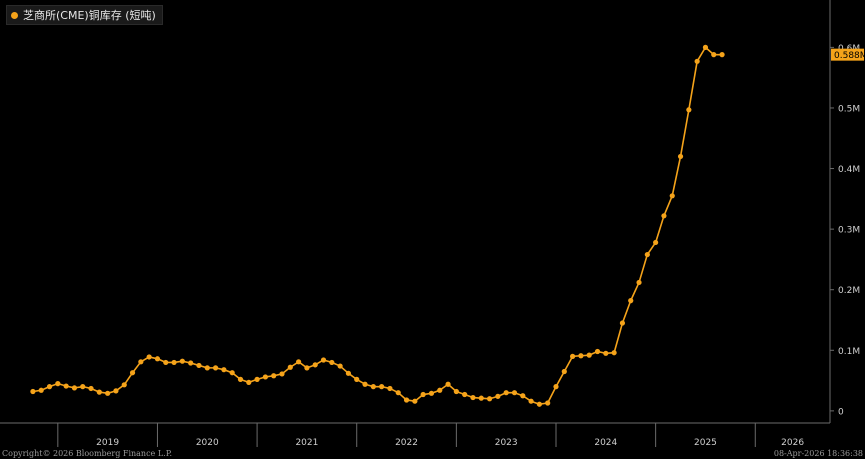 This screenshot has height=459, width=865. Describe the element at coordinates (849, 352) in the screenshot. I see `y-tick-label: 0.1M` at that location.